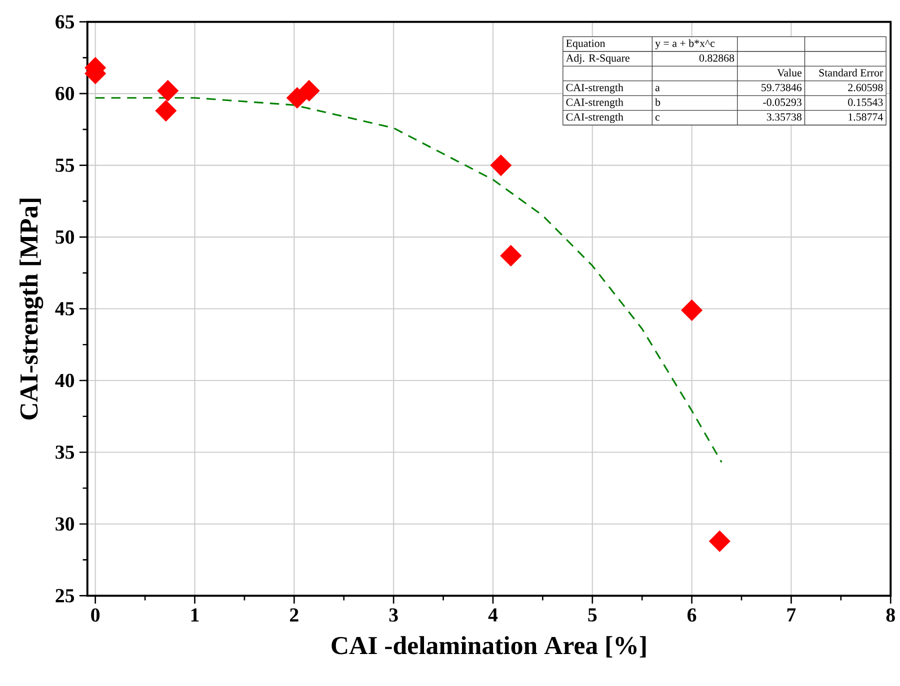 The height and width of the screenshot is (686, 900). I want to click on annotation: 0.15543, so click(865, 102).